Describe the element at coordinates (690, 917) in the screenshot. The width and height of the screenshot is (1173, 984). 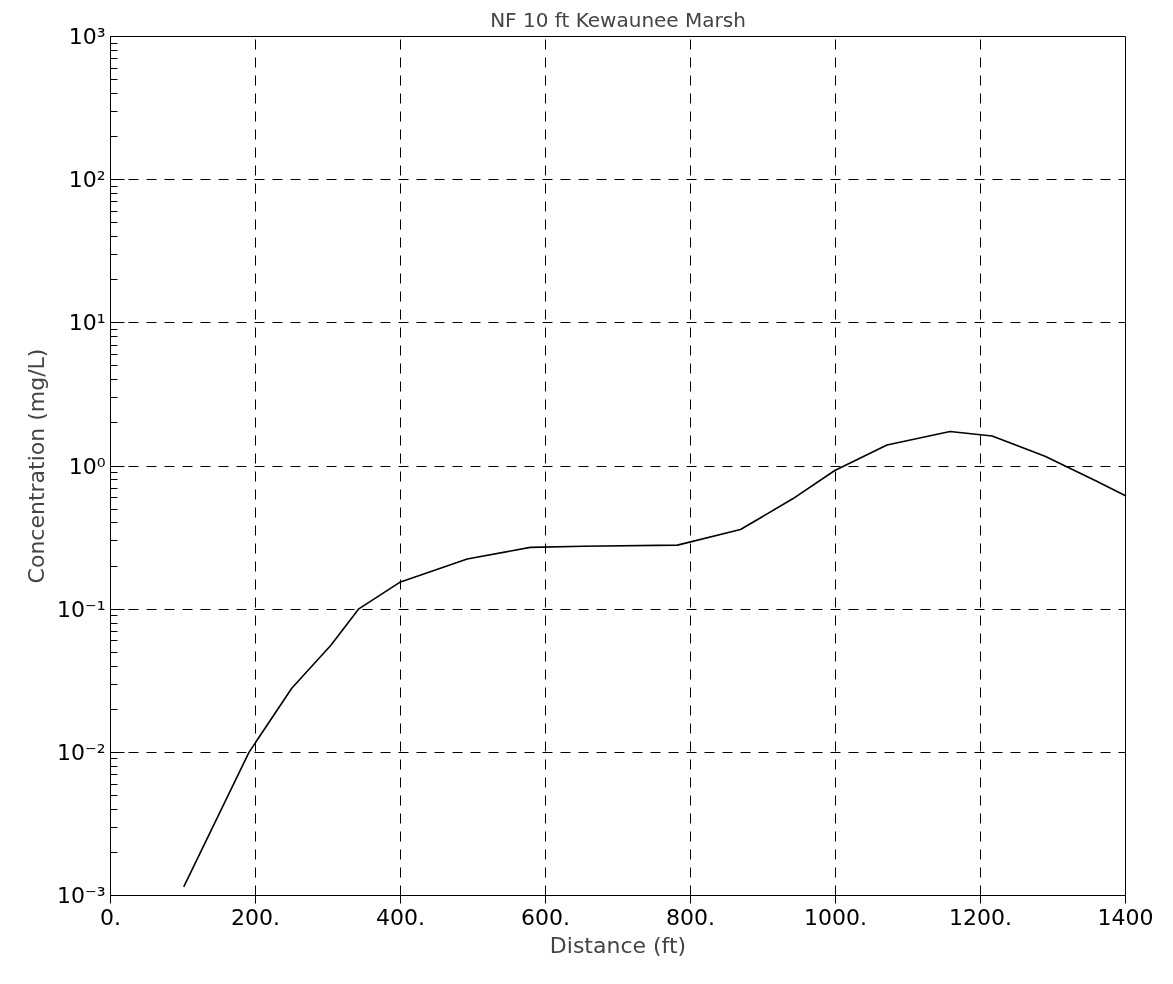
I see `x-tick-label: 800.` at that location.